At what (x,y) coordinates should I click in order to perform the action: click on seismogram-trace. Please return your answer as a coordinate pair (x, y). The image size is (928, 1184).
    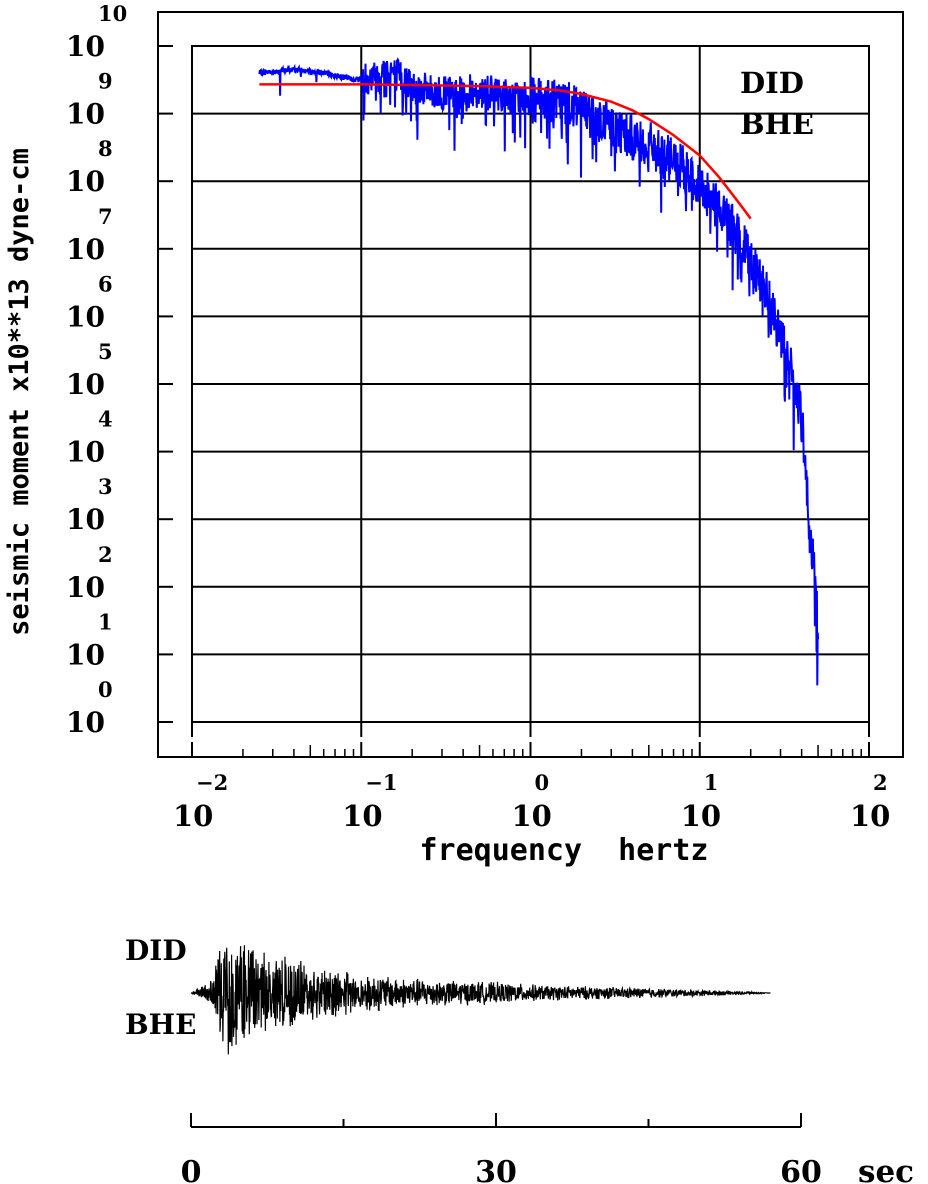
    Looking at the image, I should click on (480, 1000).